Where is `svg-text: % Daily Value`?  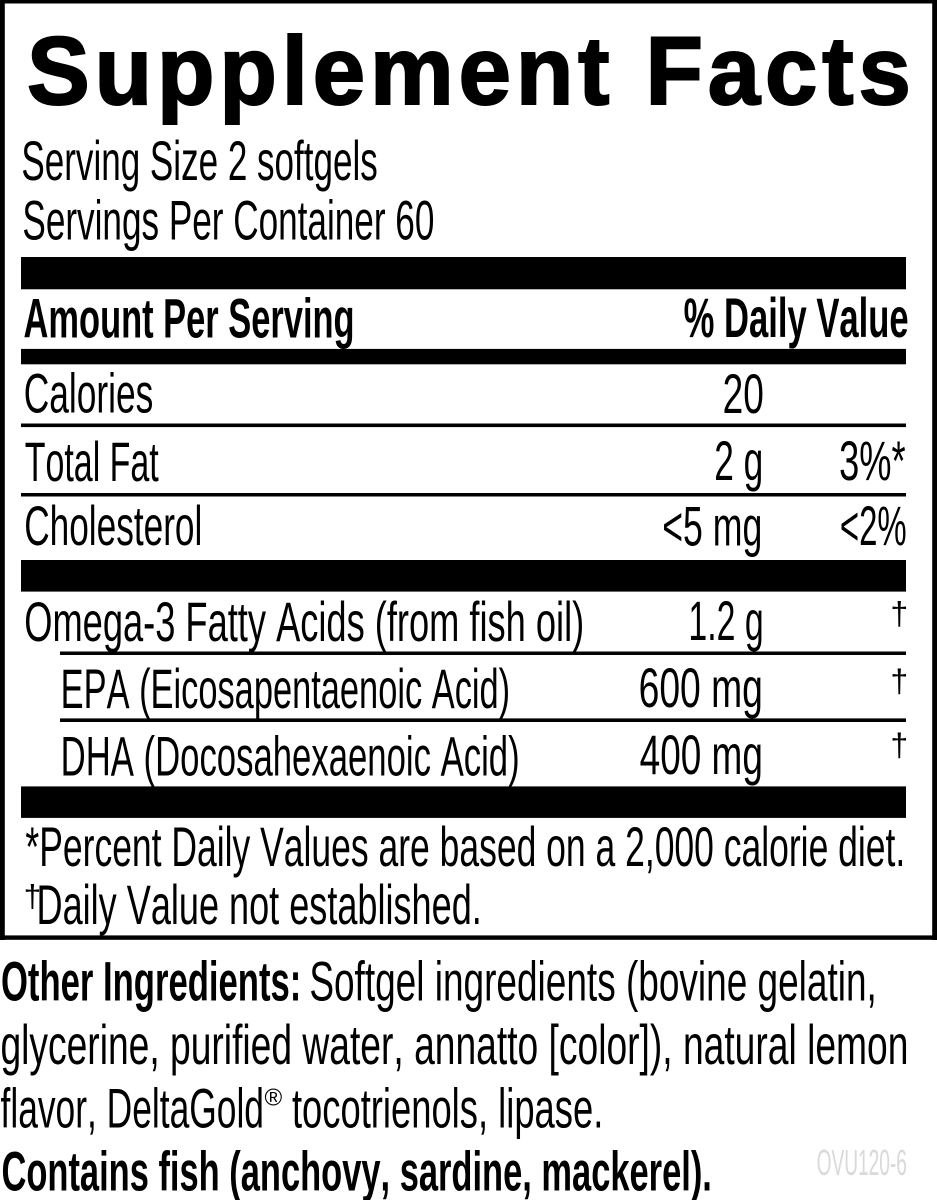
svg-text: % Daily Value is located at coordinates (796, 317).